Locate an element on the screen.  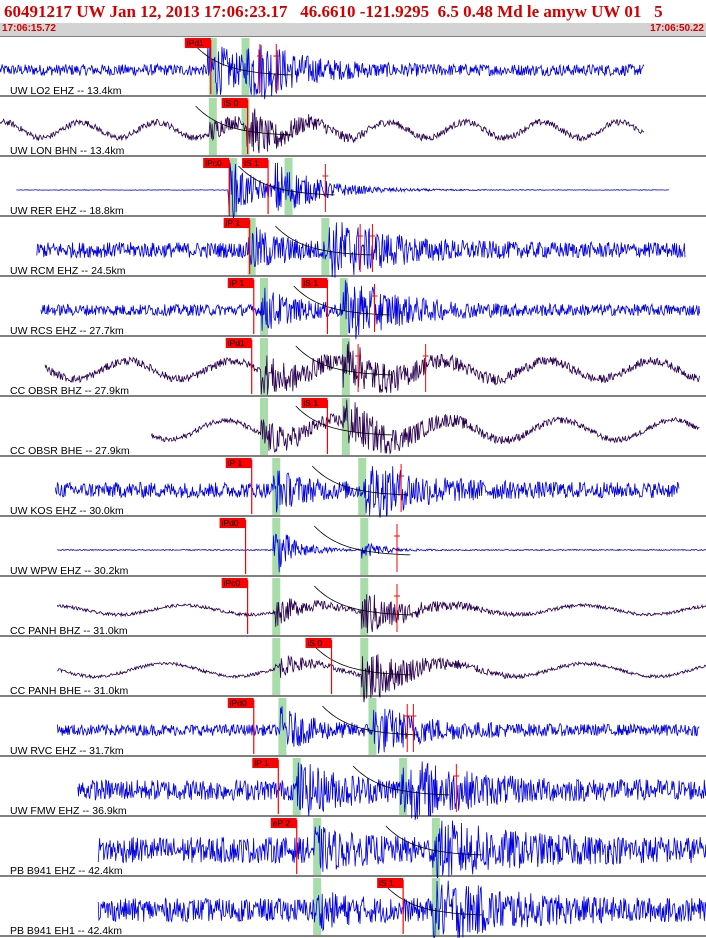
trace-row: iPd0 UW RVC EHZ -- 31.7km is located at coordinates (353, 726).